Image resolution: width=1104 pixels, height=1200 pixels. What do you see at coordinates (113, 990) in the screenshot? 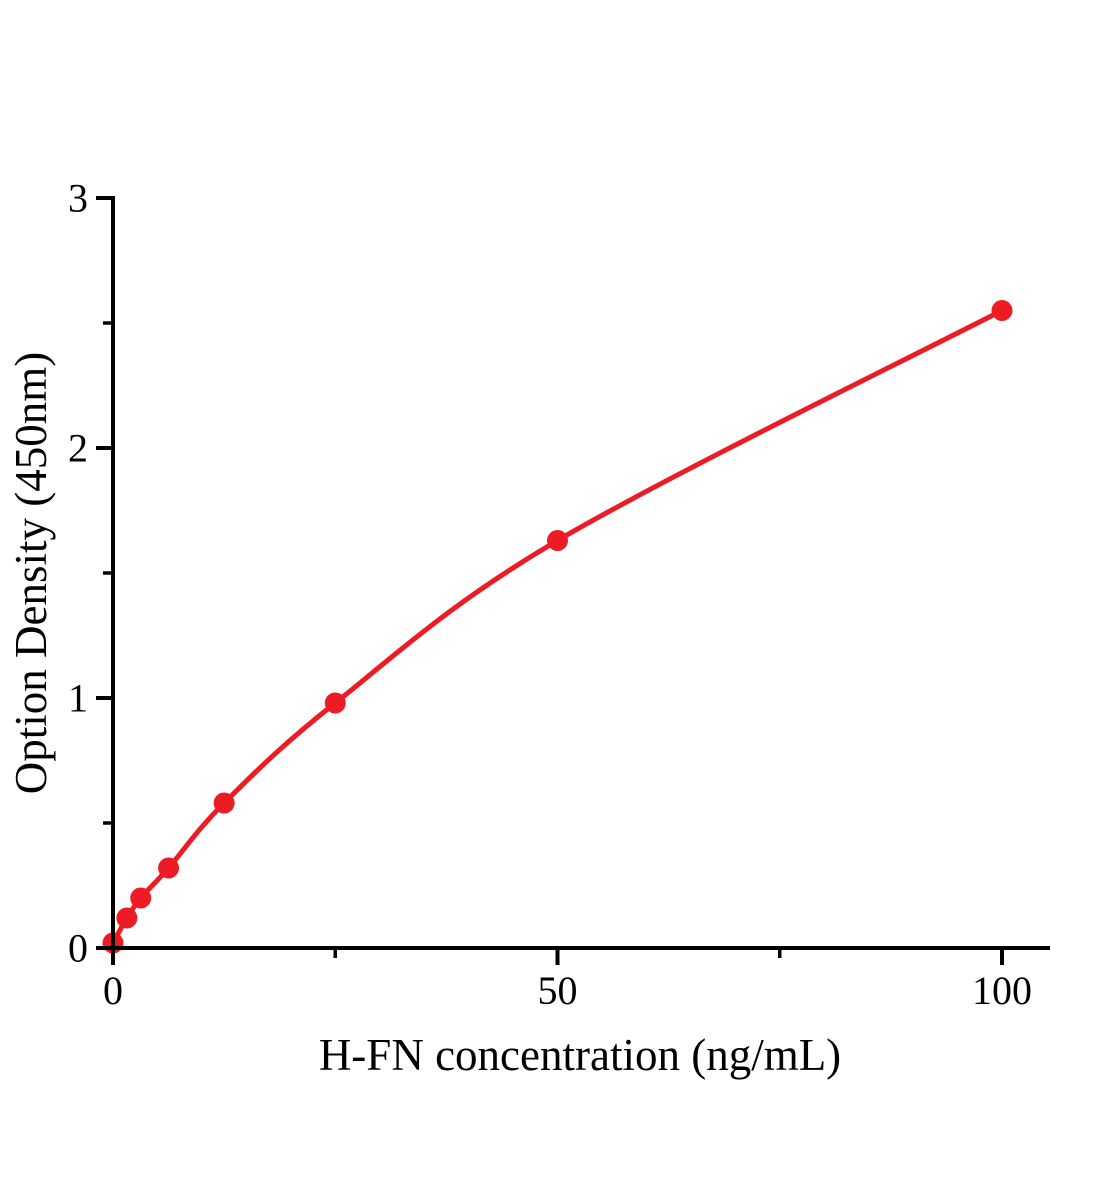
I see `x-tick-label: 0` at bounding box center [113, 990].